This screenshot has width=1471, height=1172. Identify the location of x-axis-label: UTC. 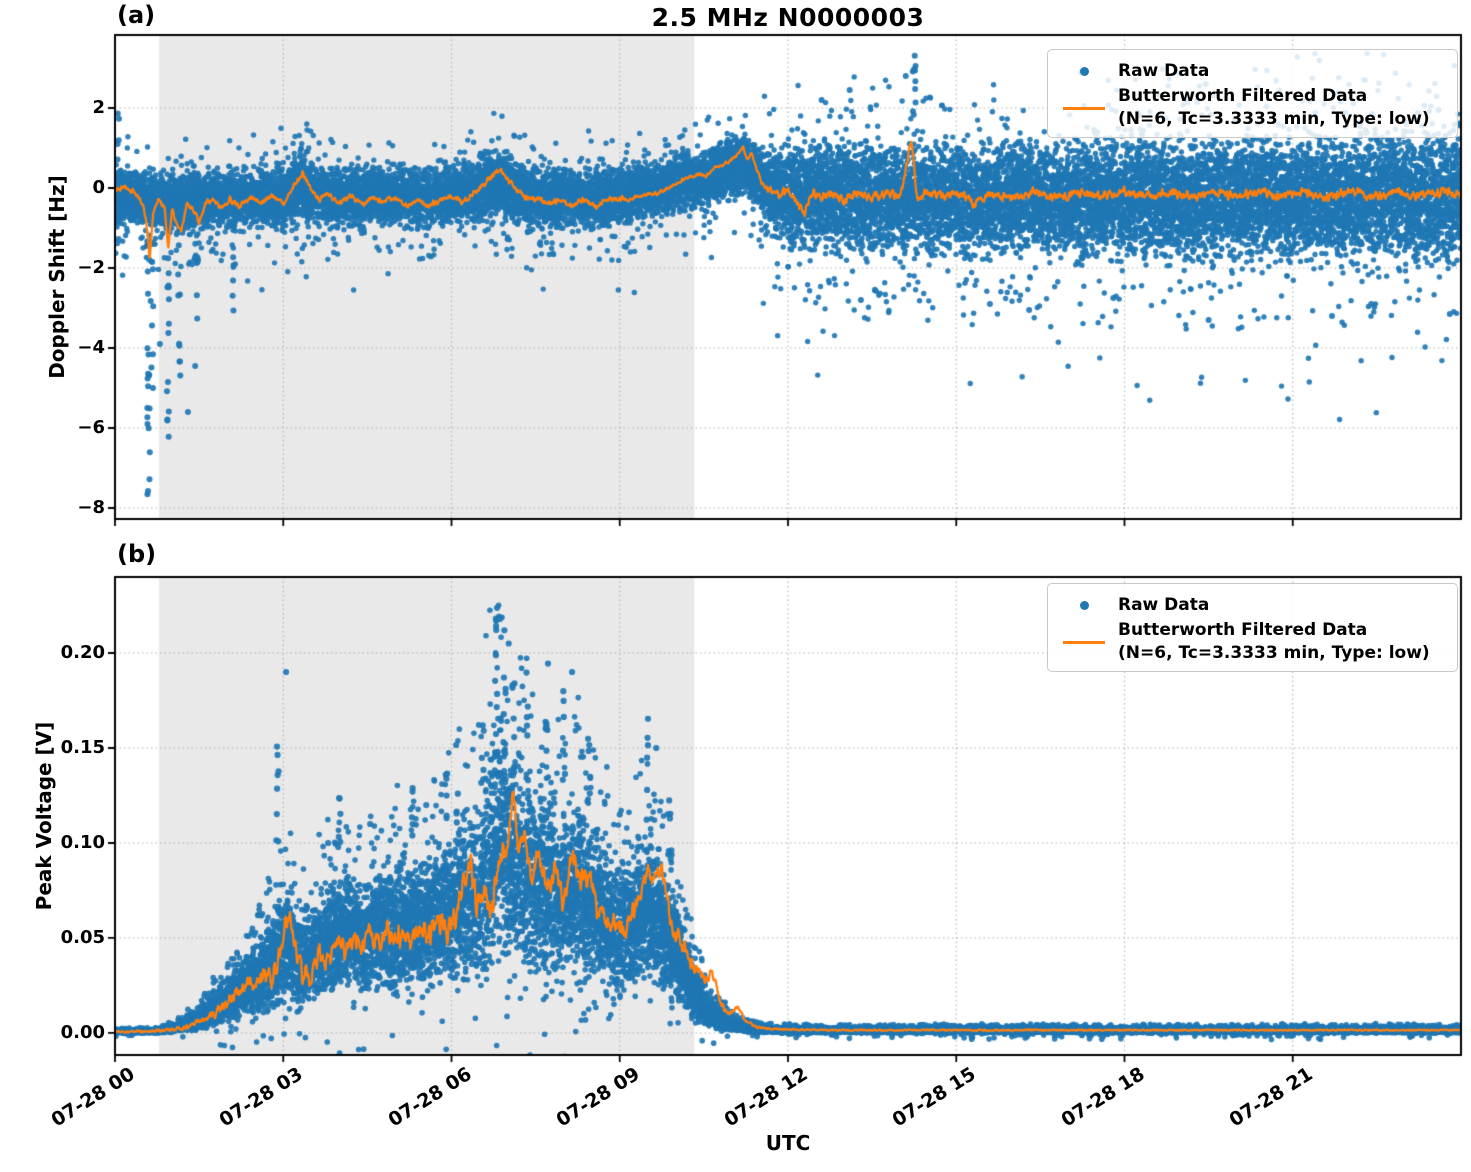
(788, 1143).